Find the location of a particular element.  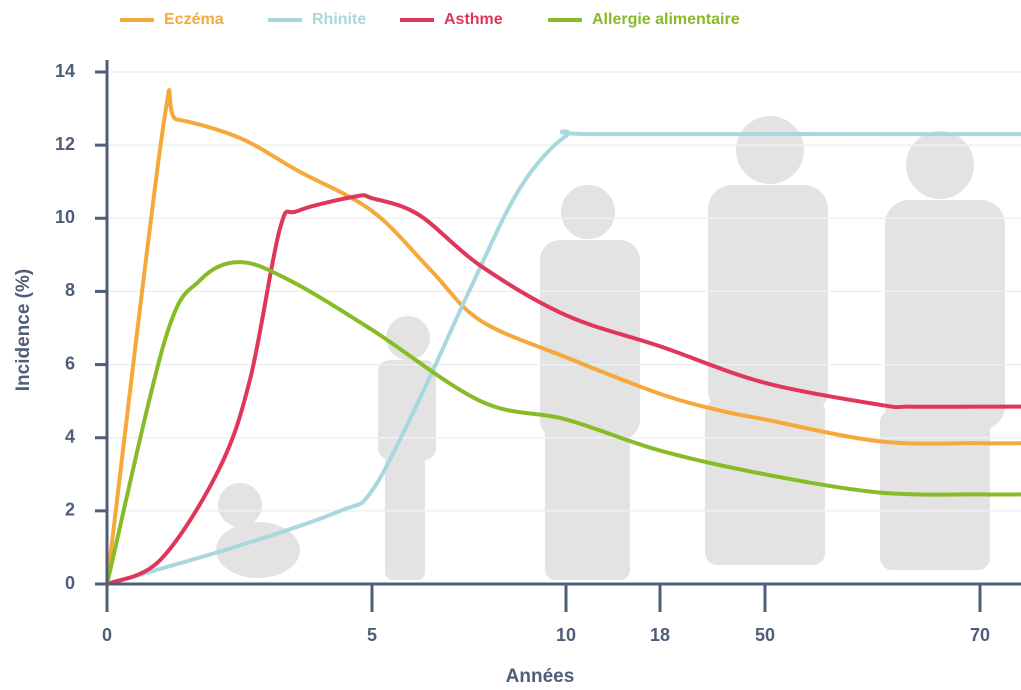

legend-label: Eczéma is located at coordinates (194, 19).